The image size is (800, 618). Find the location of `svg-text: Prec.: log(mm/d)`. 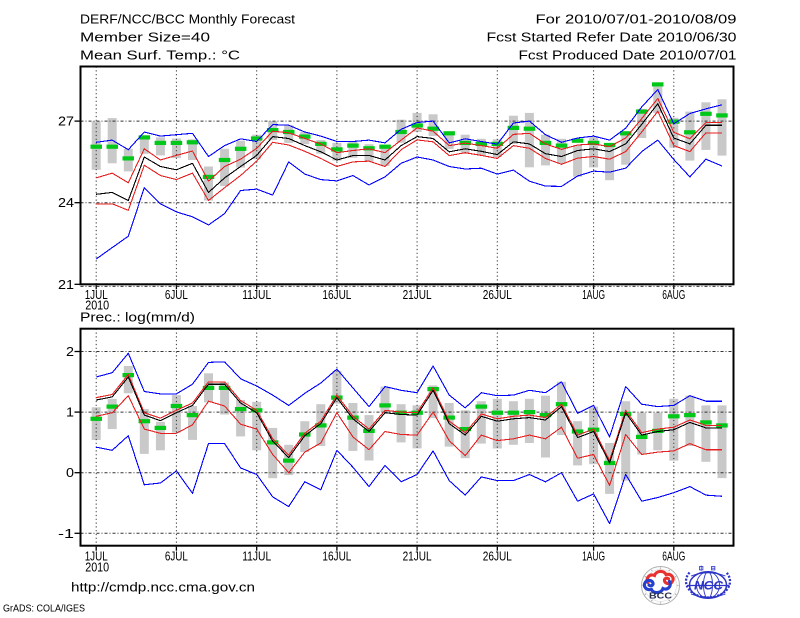

svg-text: Prec.: log(mm/d) is located at coordinates (137, 317).